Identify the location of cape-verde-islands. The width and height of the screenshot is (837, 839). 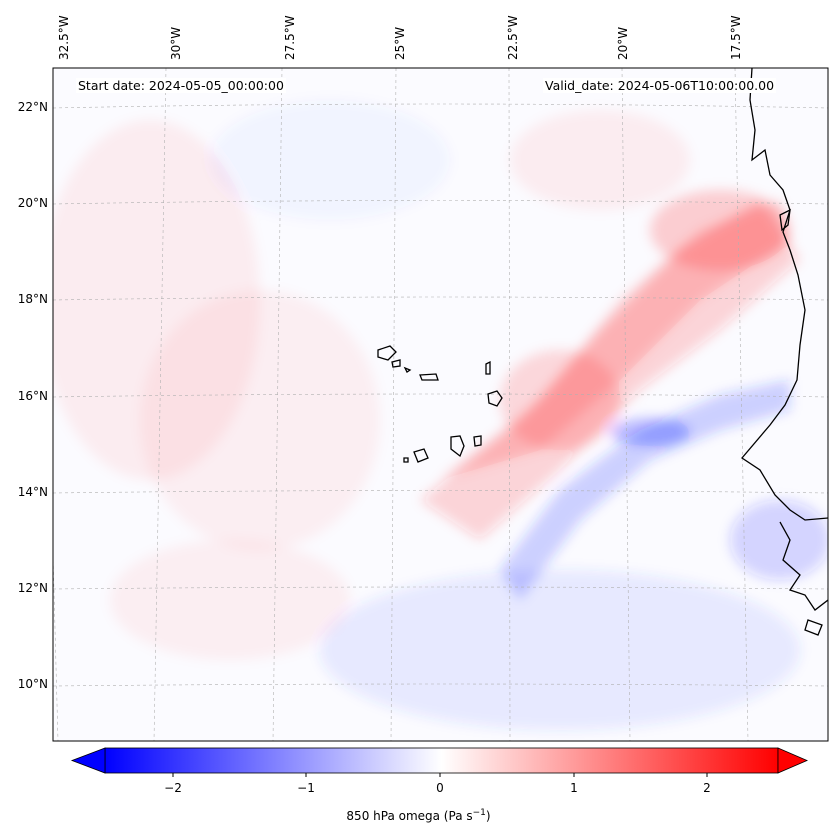
(440, 404).